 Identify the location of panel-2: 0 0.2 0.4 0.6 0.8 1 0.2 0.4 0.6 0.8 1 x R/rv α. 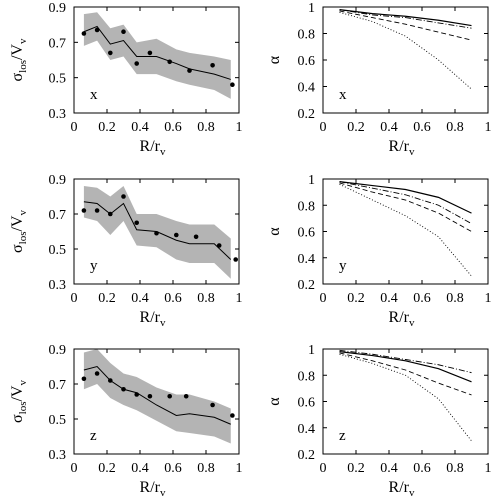
(379, 79).